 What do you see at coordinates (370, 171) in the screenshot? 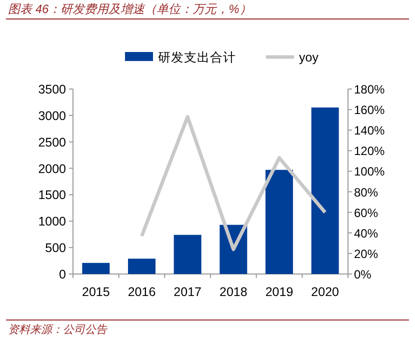
I see `y2-tick-label: 100%` at bounding box center [370, 171].